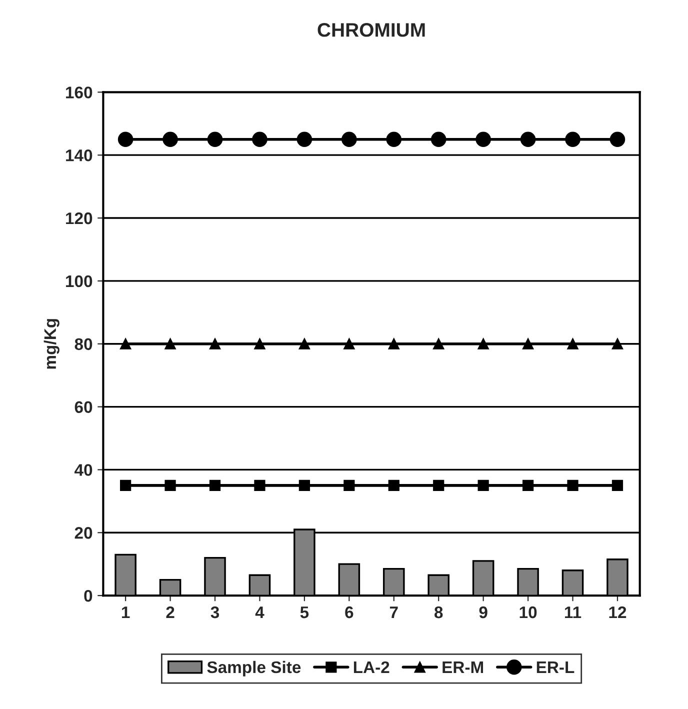  Describe the element at coordinates (528, 612) in the screenshot. I see `x-tick-label: 10` at that location.